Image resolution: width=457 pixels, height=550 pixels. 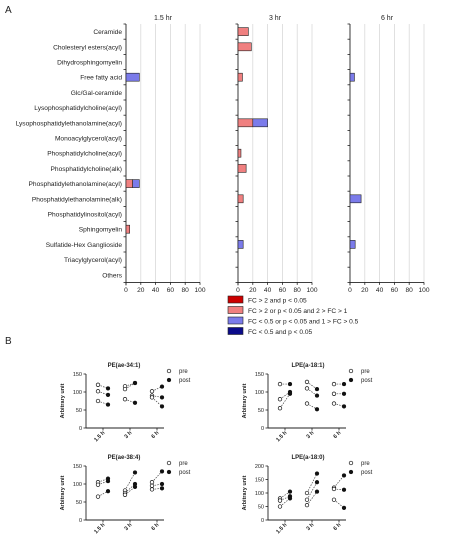 I want to click on facet-1: 1.5 hr 0 20 40 60 80 100, so click(x=164, y=154).